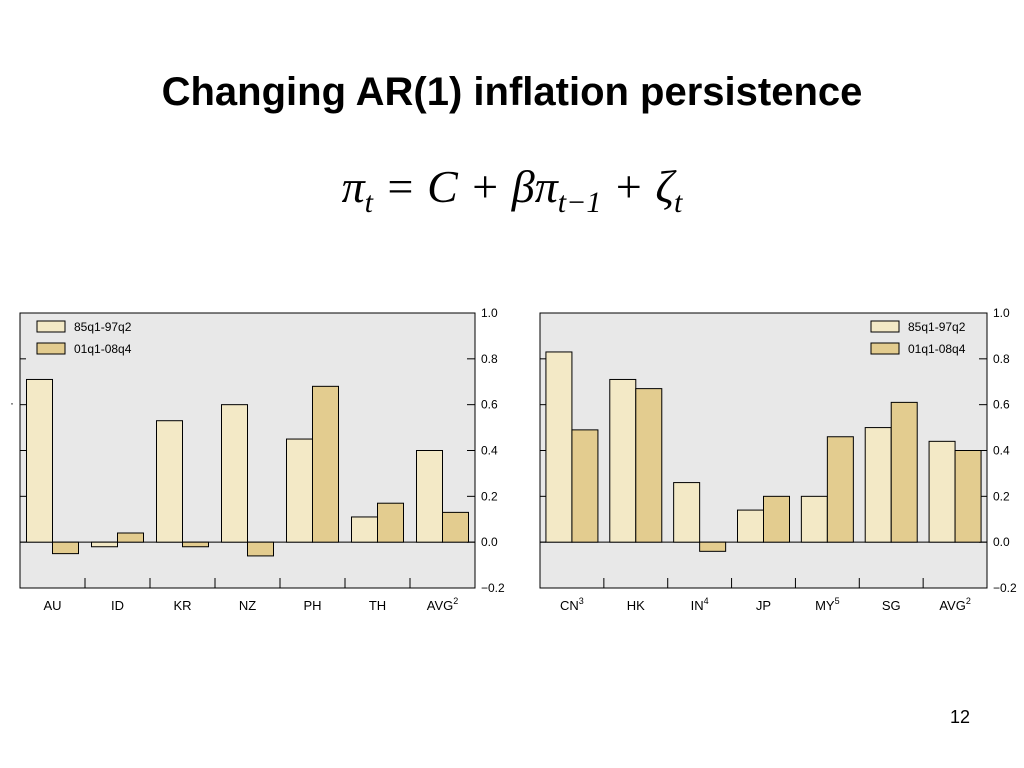 The height and width of the screenshot is (768, 1024). Describe the element at coordinates (891, 605) in the screenshot. I see `x-tick-label-sg: SG` at that location.